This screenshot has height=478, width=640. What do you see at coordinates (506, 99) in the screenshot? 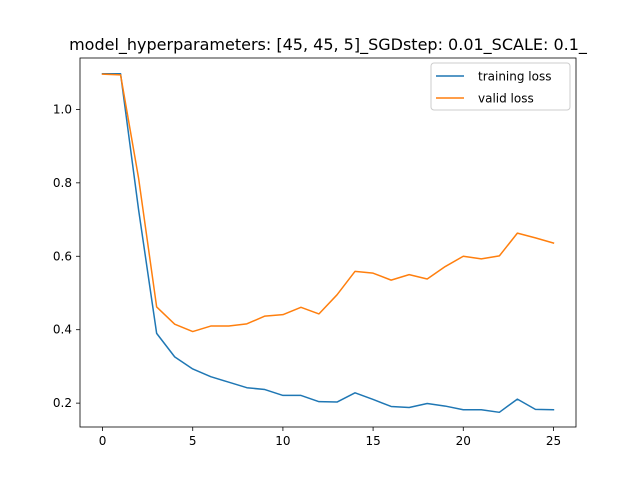
I see `legend-label: valid loss` at bounding box center [506, 99].